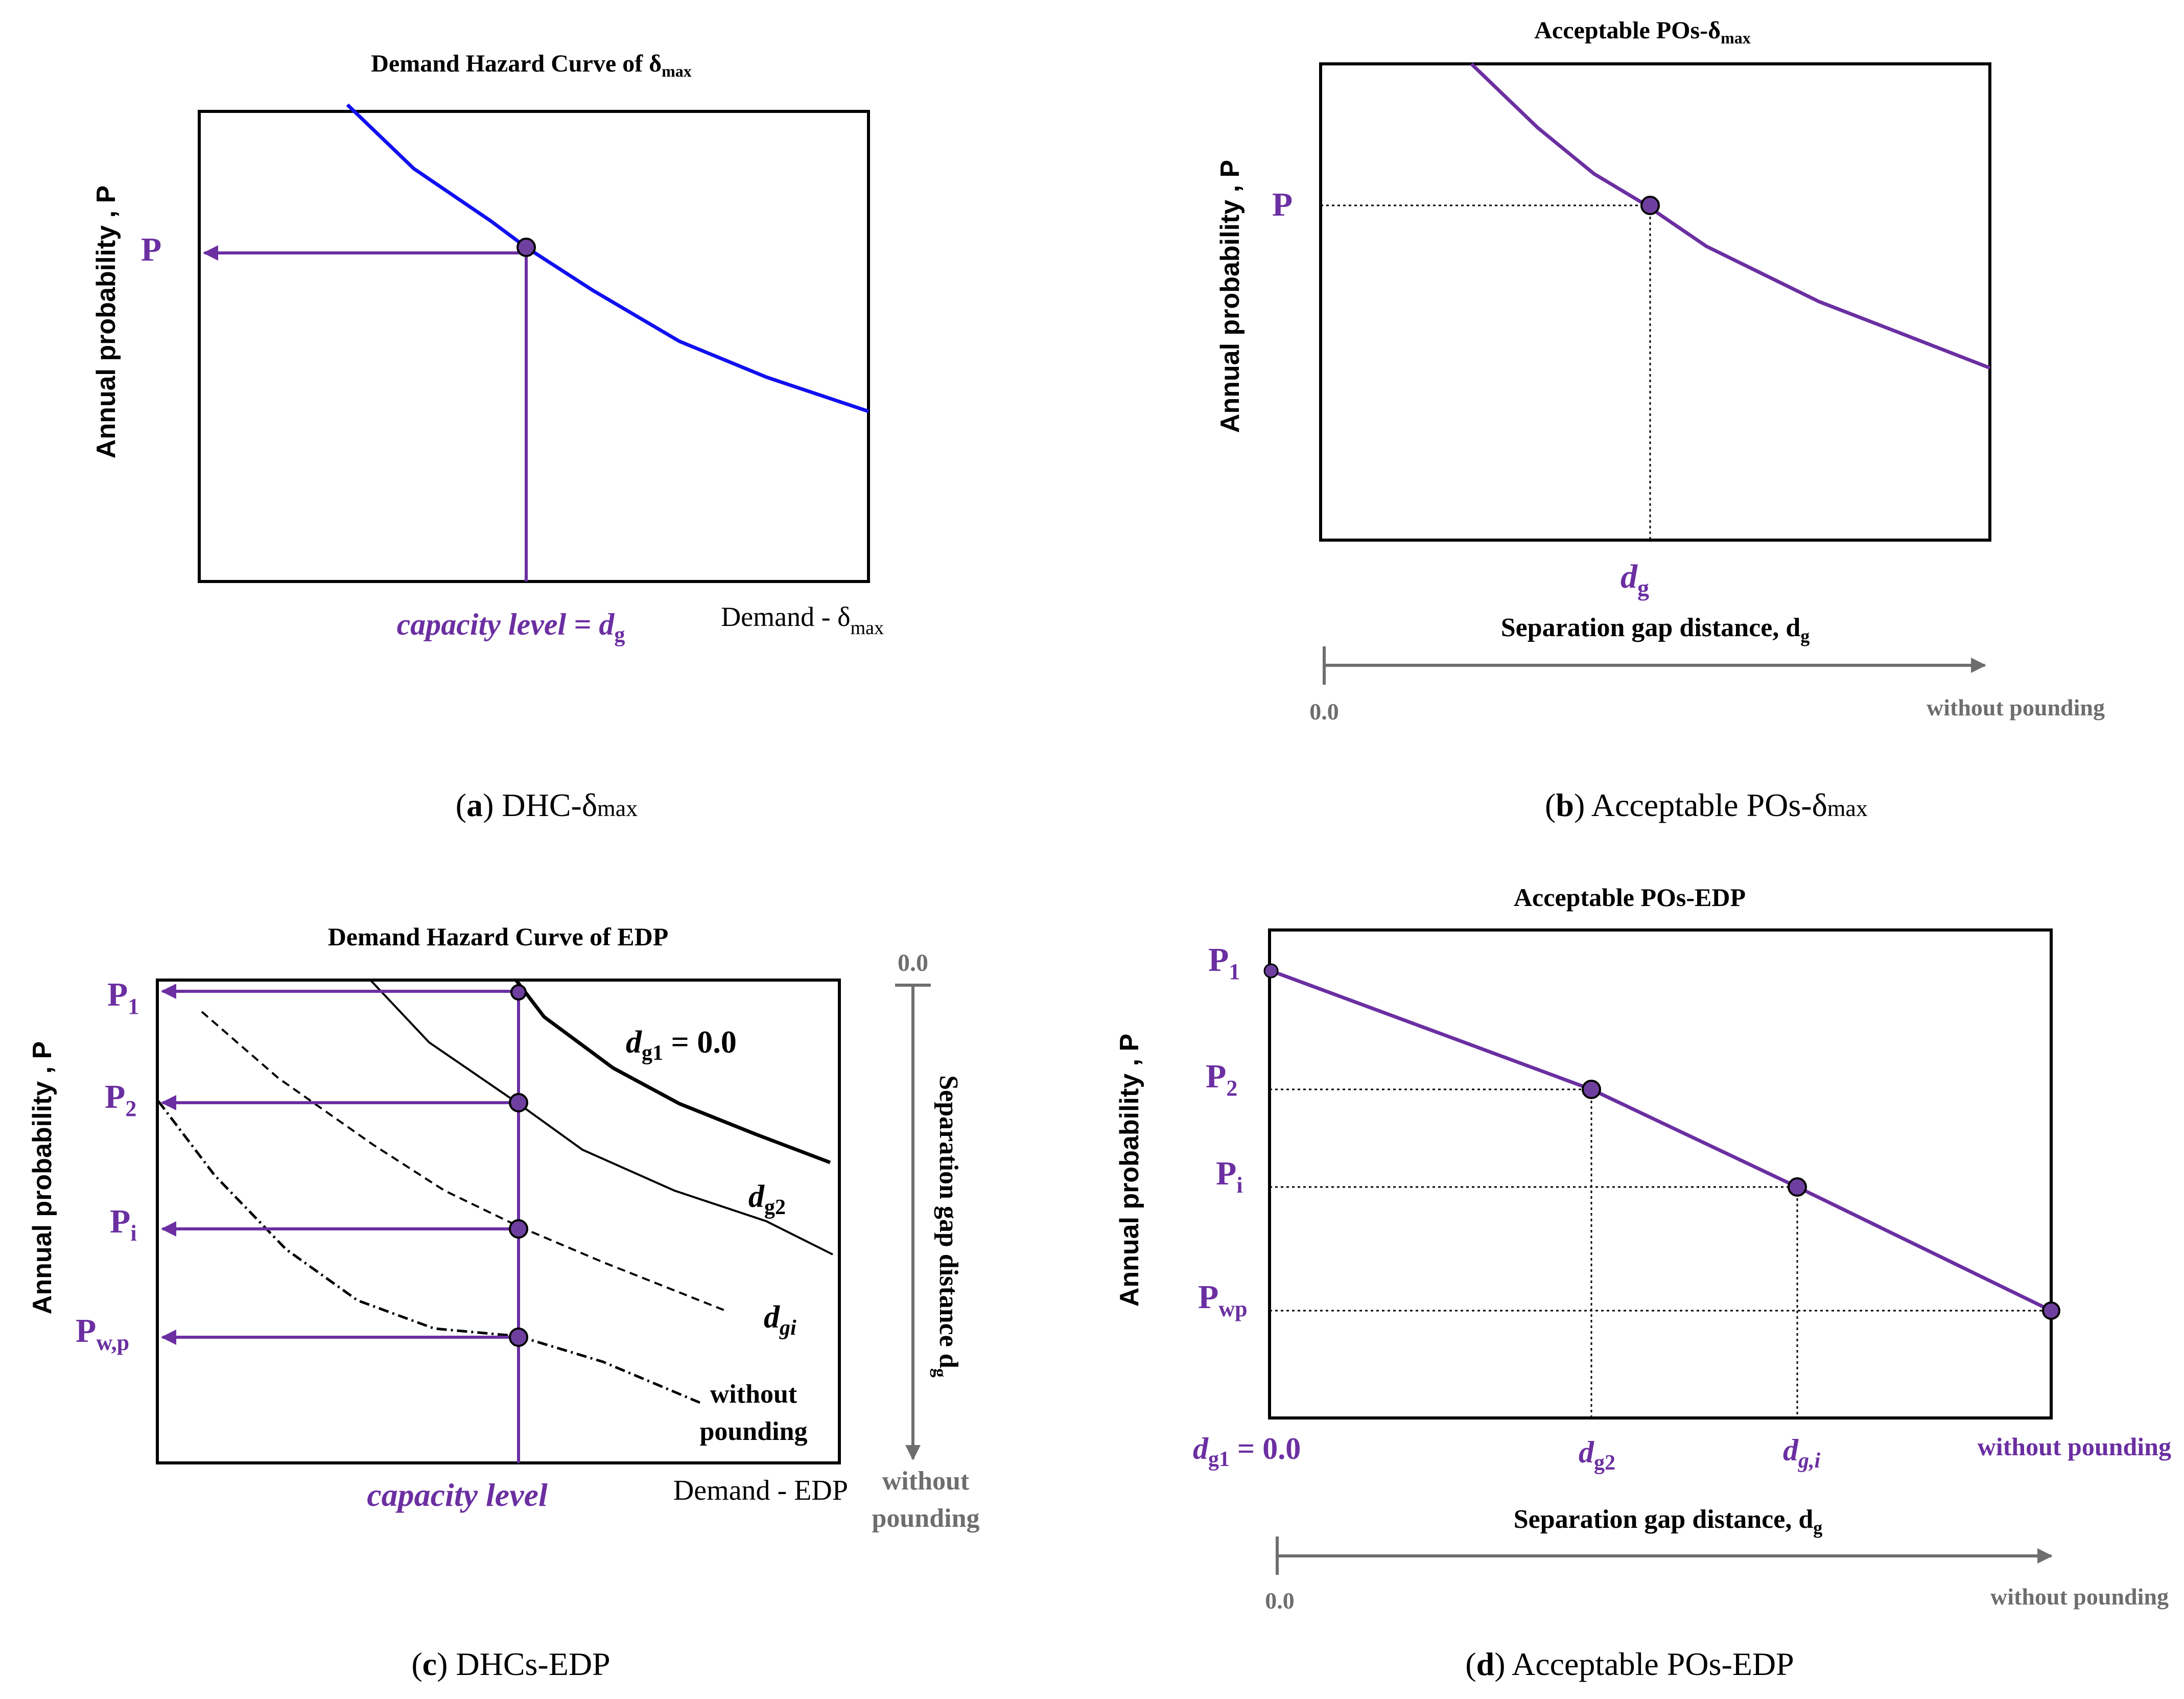 This screenshot has height=1699, width=2184. I want to click on panel-d-x-label-dgi: dg,i, so click(1802, 1453).